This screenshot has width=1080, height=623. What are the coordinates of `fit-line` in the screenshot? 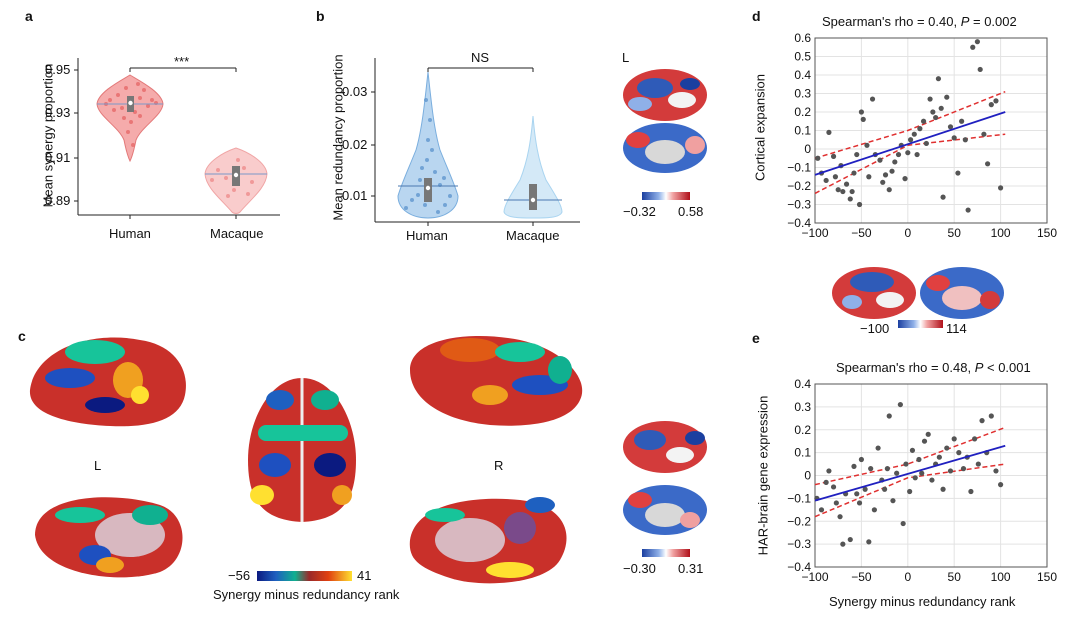 It's located at (910, 143).